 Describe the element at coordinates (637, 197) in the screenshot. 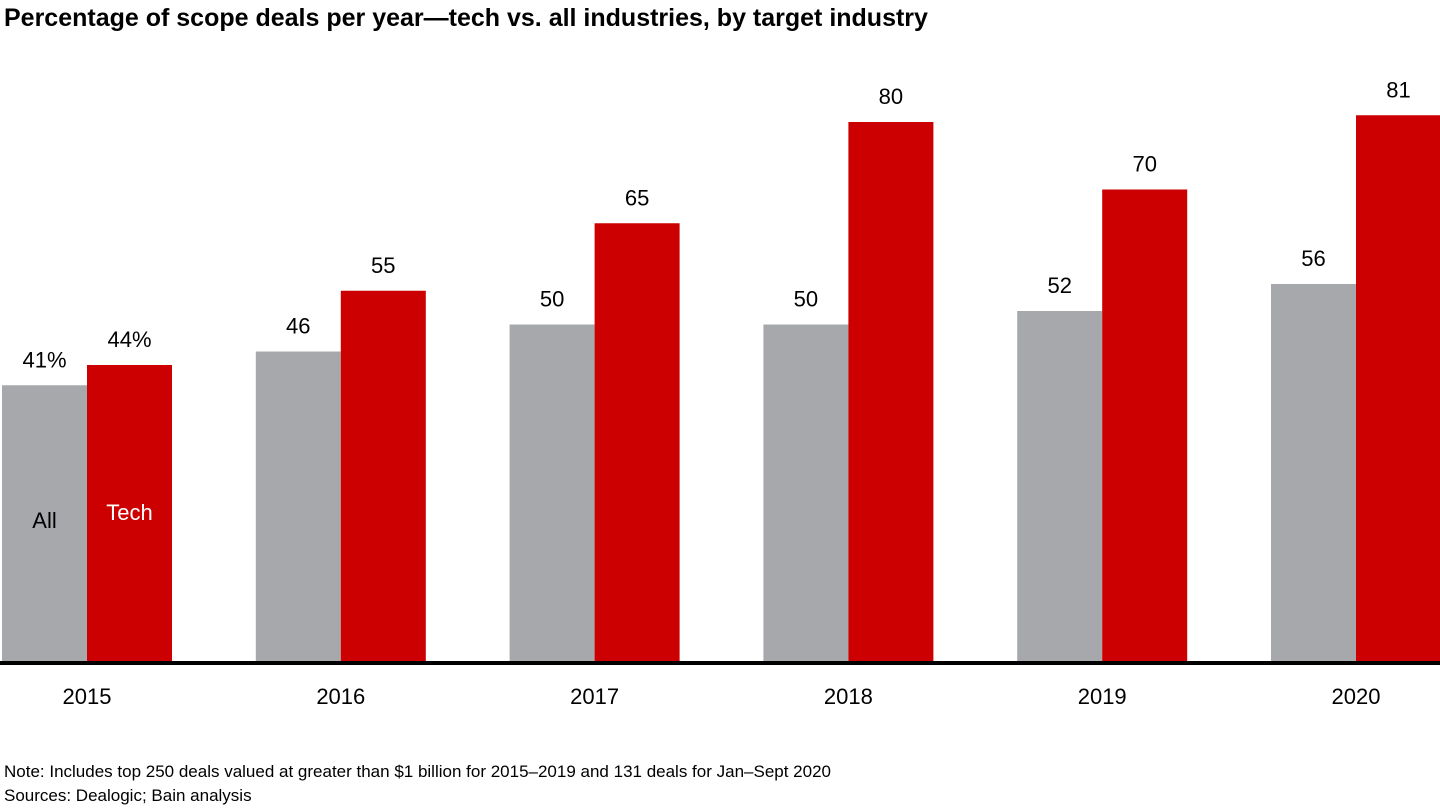

I see `data-label-tech-2017: 65` at that location.